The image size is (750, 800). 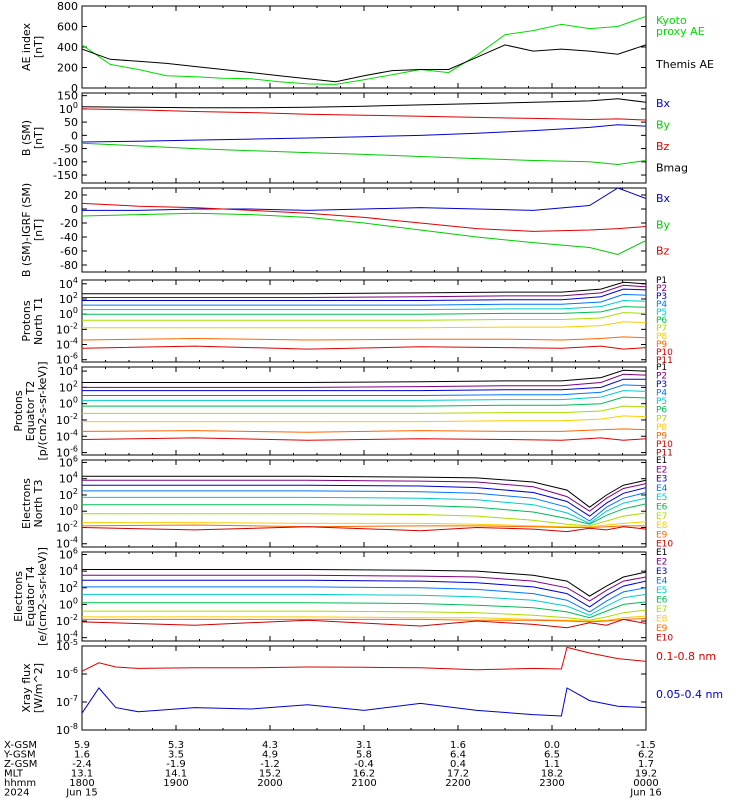 What do you see at coordinates (176, 745) in the screenshot?
I see `ephemeris-value: 5.3` at bounding box center [176, 745].